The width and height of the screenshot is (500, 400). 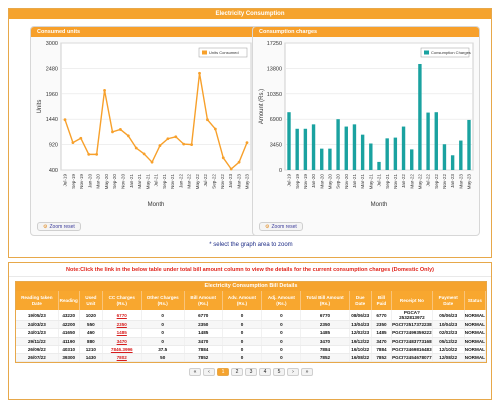 I want to click on table-cell: 40310, so click(x=69, y=350).